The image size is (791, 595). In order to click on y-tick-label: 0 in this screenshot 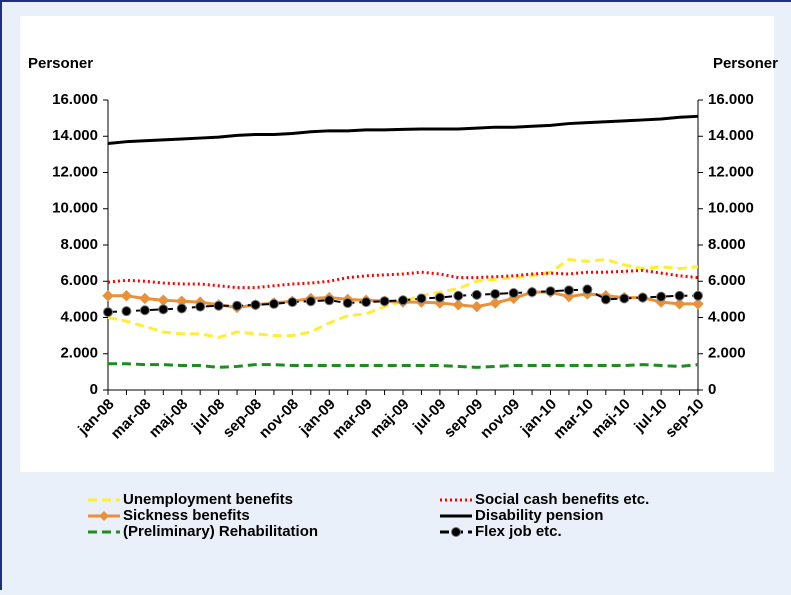, I will do `click(94, 389)`.